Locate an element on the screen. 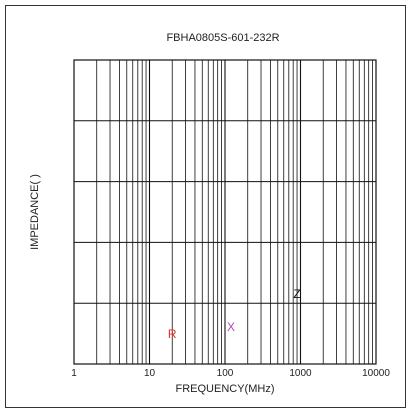 The height and width of the screenshot is (415, 413). x-tick-label: 1 is located at coordinates (74, 373).